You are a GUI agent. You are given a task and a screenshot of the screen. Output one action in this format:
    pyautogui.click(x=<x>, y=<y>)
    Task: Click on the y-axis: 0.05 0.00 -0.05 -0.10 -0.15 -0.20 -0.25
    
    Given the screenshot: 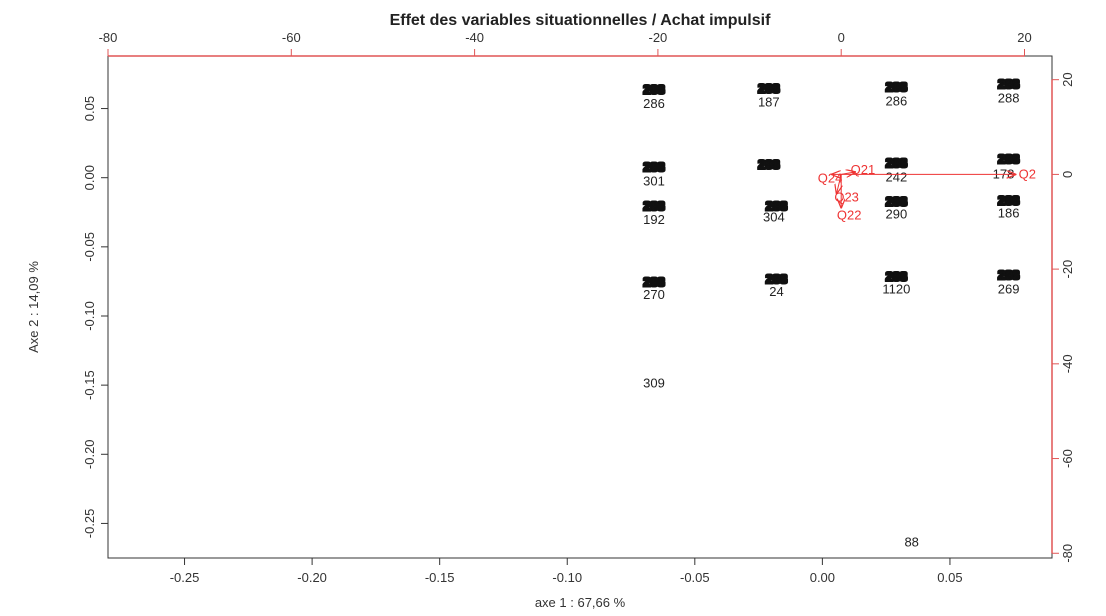 What is the action you would take?
    pyautogui.click(x=95, y=317)
    